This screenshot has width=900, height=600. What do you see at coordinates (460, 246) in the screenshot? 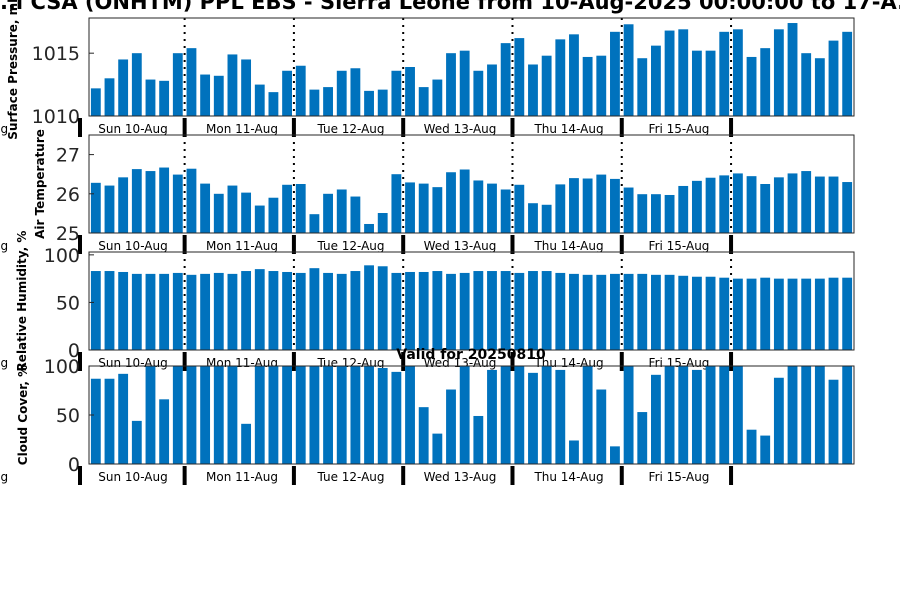
I see `x-tick-label: Wed 13-Aug` at bounding box center [460, 246].